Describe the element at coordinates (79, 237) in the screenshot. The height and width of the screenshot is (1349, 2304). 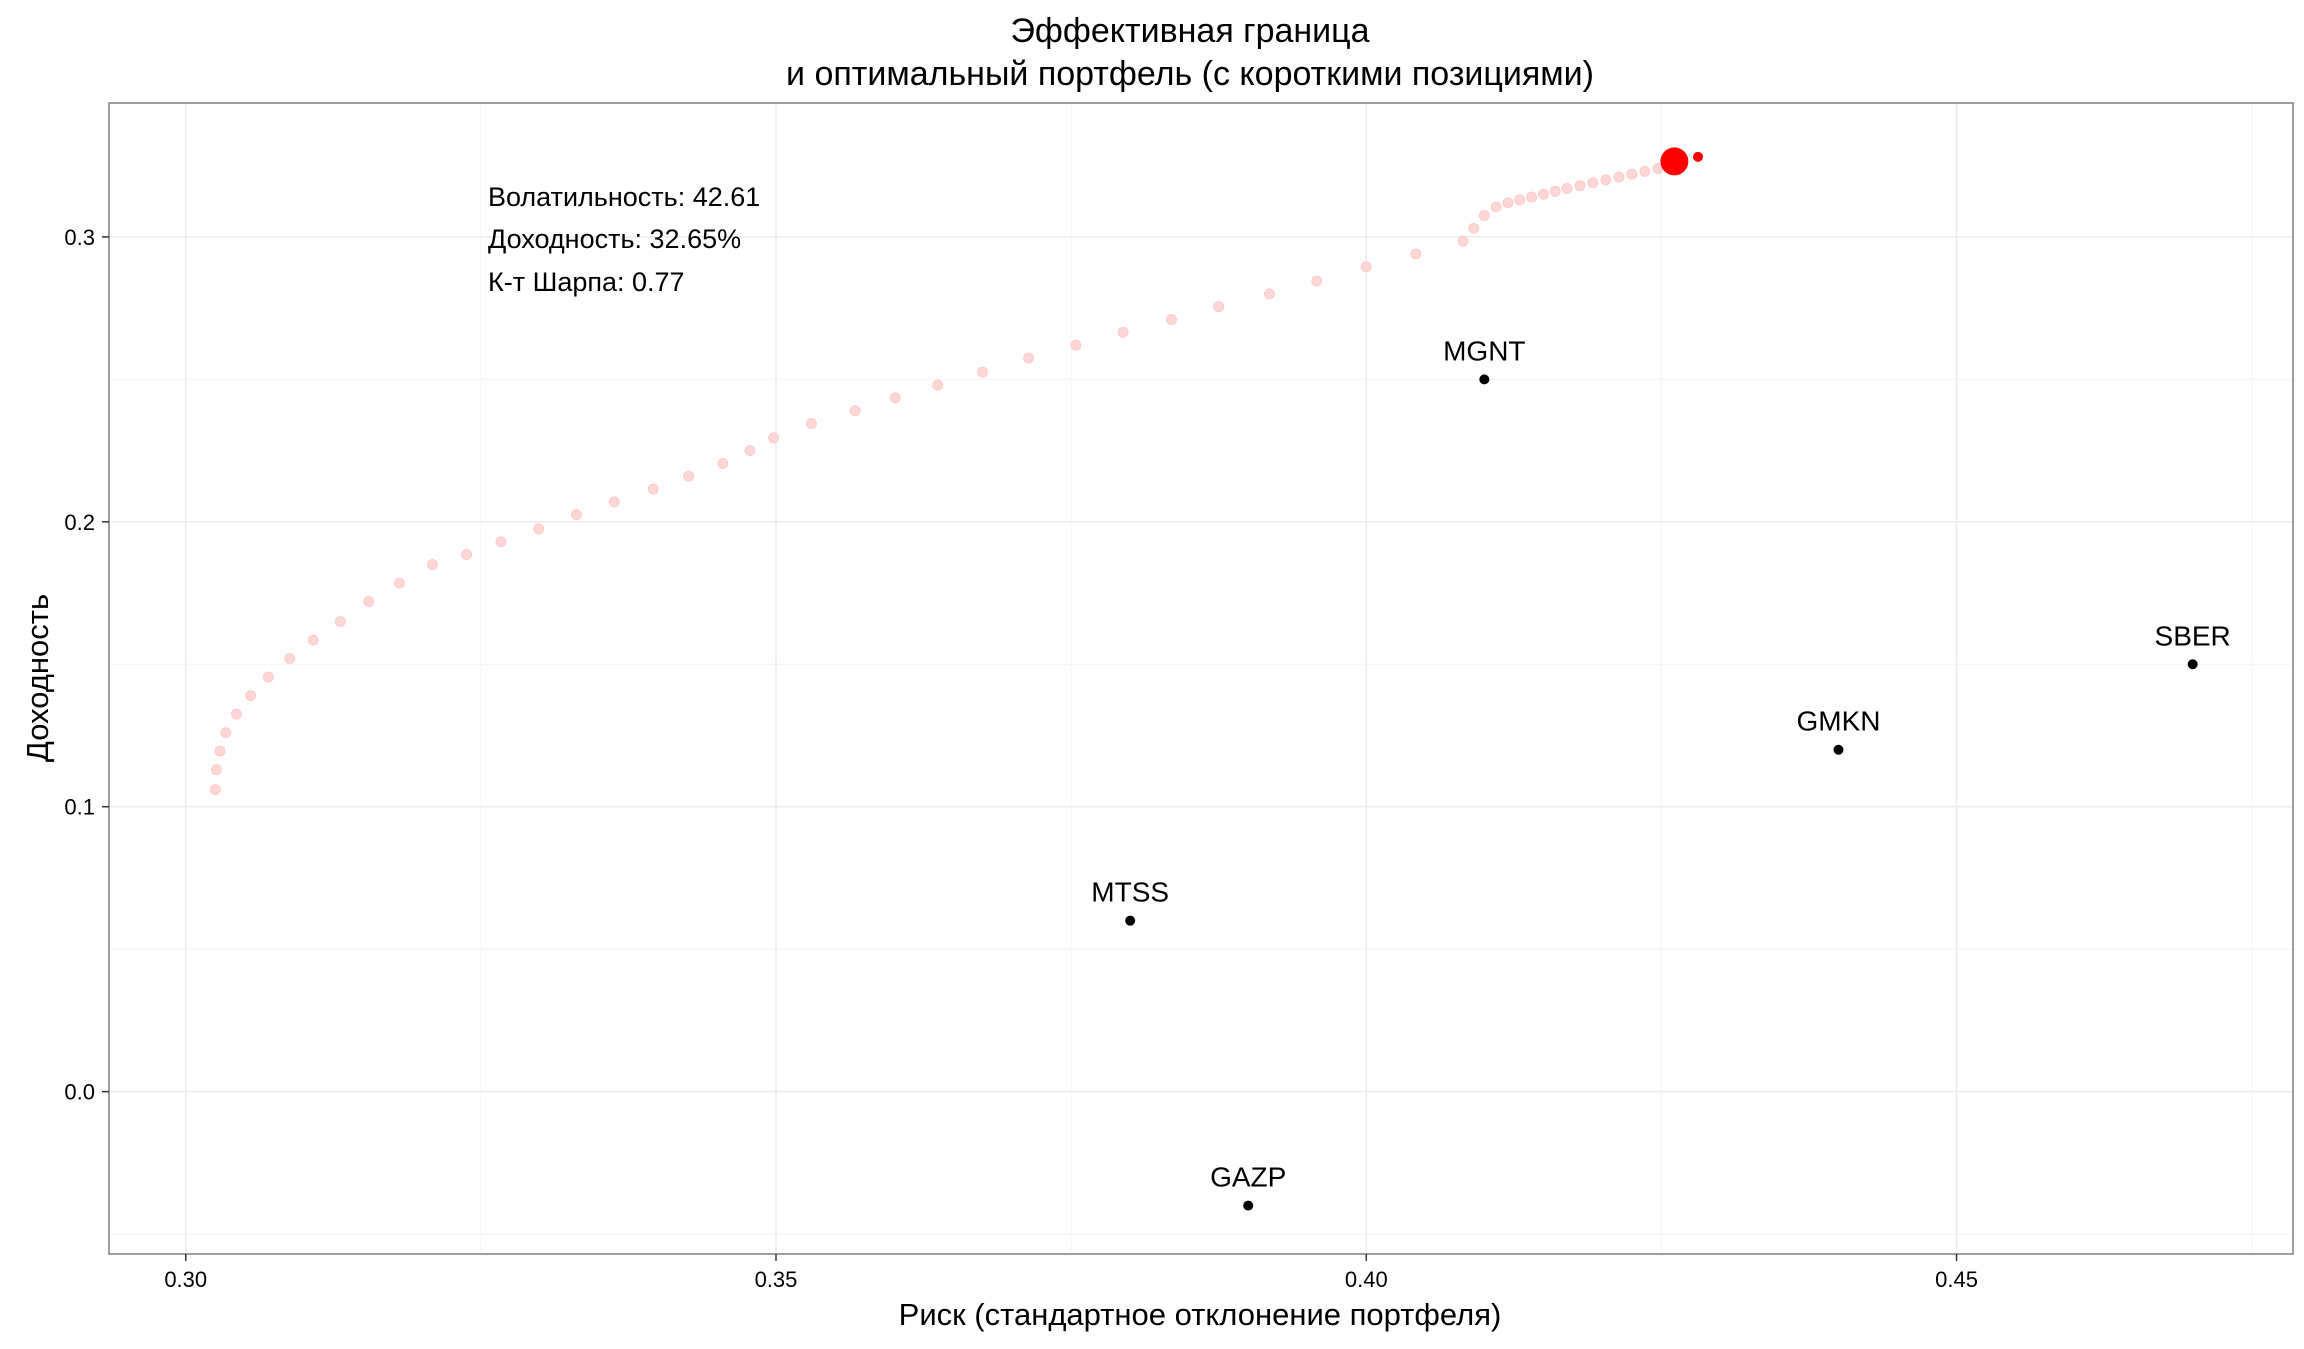
I see `y-tick-label: 0.3` at that location.